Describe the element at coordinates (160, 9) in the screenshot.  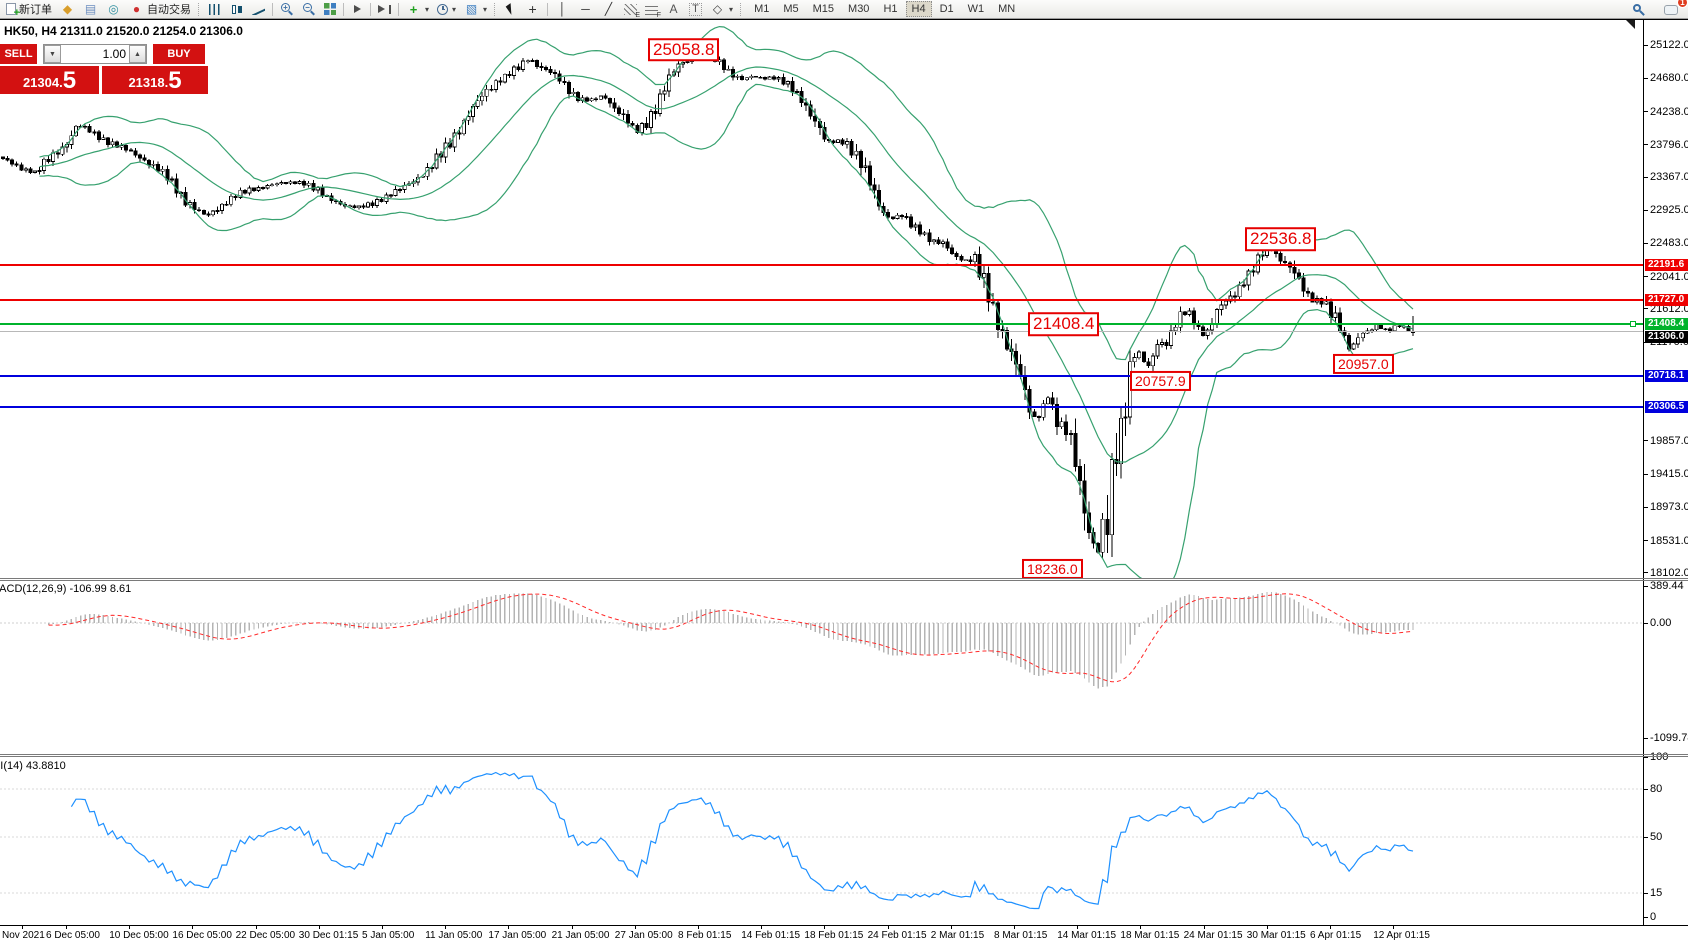
I see `autotrading-button: ● 自动交易` at that location.